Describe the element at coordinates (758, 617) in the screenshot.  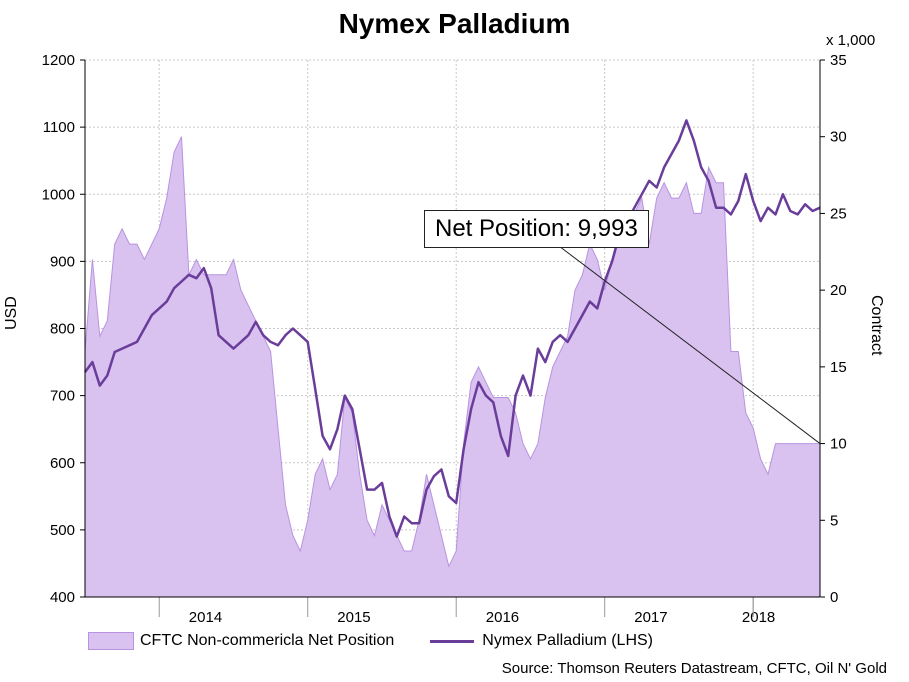
I see `x-tick-label: 2018` at that location.